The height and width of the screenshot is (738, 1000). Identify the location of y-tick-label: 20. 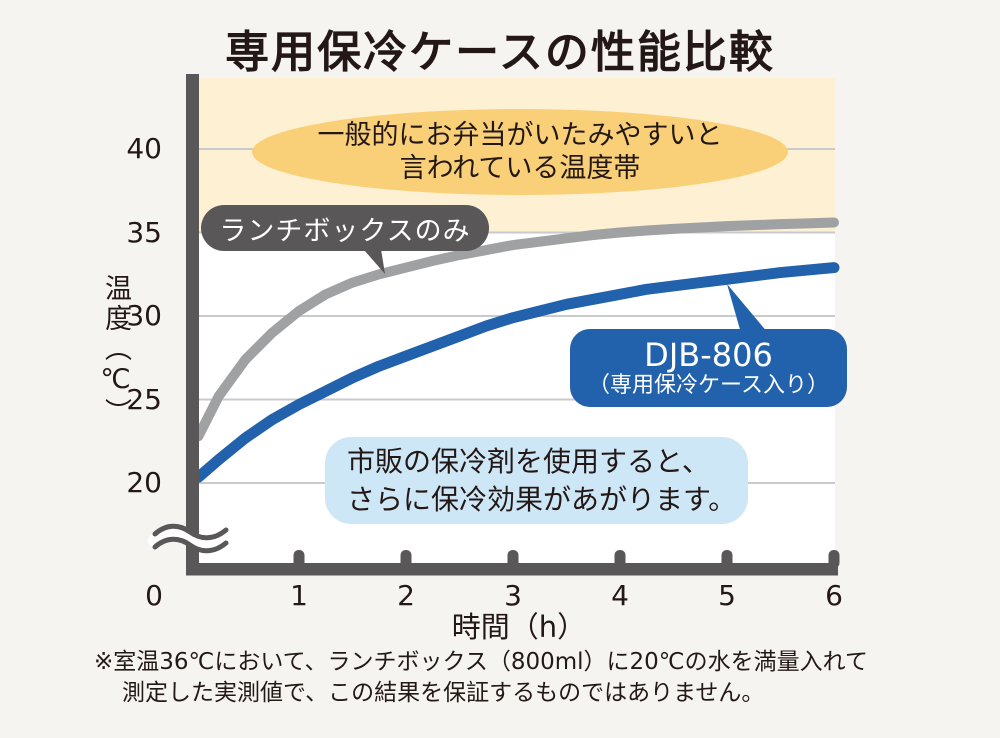
(144, 482).